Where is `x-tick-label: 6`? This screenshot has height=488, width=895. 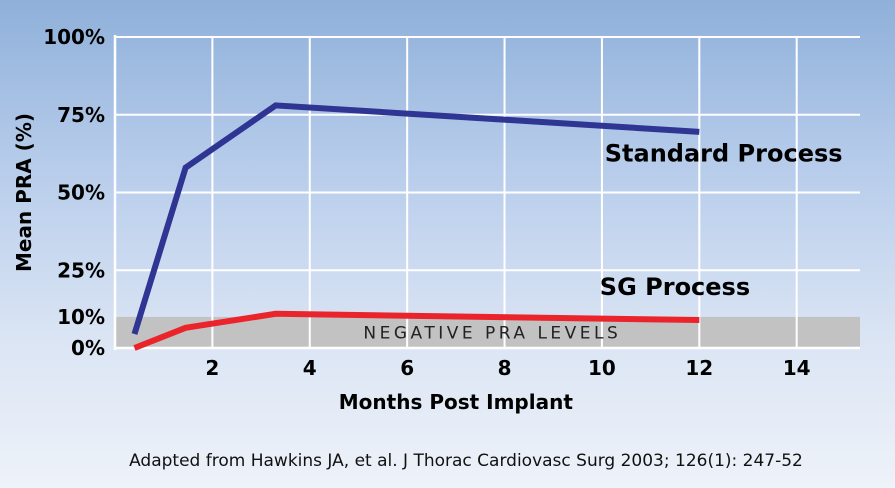
x-tick-label: 6 is located at coordinates (407, 368).